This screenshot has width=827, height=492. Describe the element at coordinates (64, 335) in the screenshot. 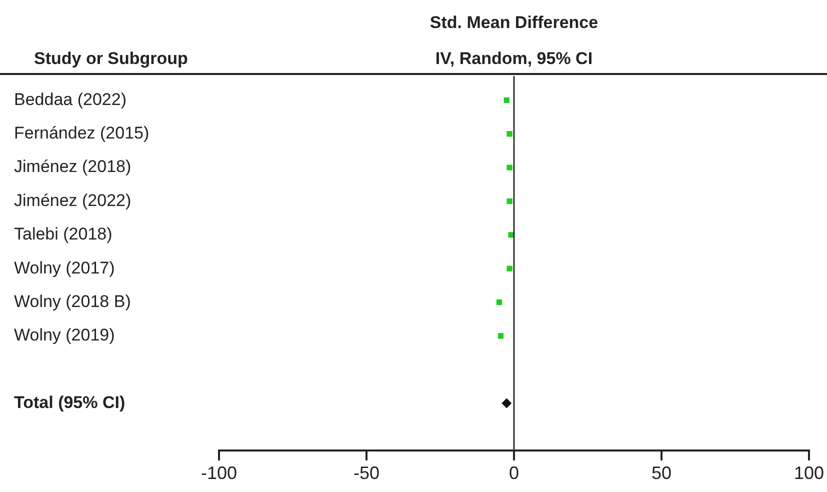

I see `y-tick-label: Wolny (2019)` at that location.